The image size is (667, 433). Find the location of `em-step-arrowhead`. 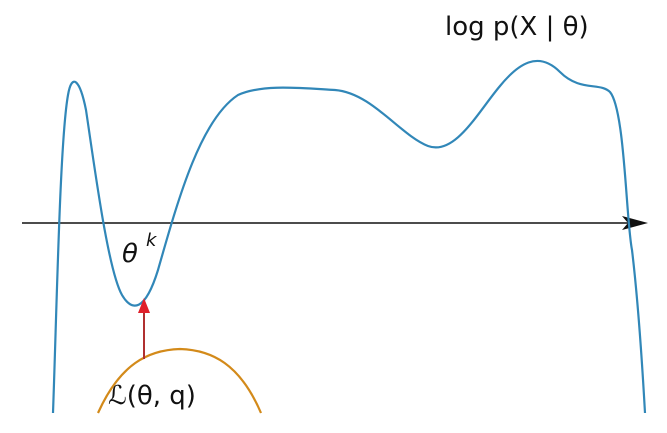

em-step-arrowhead is located at coordinates (144, 305).